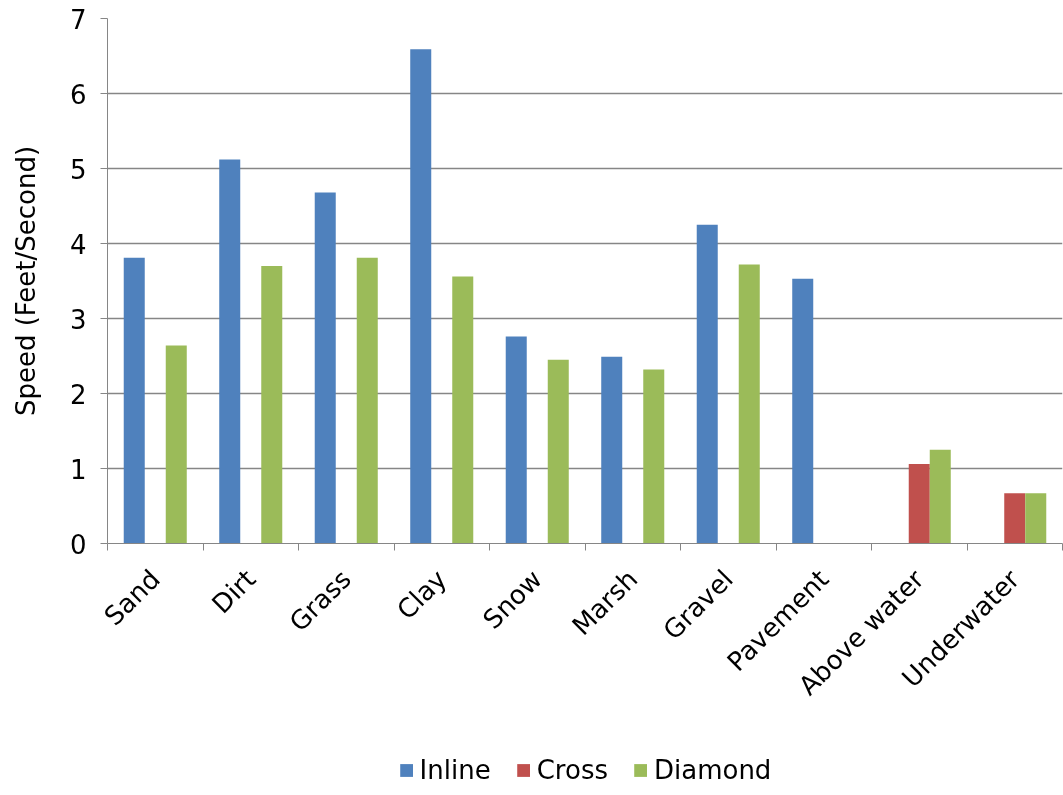 This screenshot has width=1063, height=795. I want to click on legend-label: Diamond, so click(712, 770).